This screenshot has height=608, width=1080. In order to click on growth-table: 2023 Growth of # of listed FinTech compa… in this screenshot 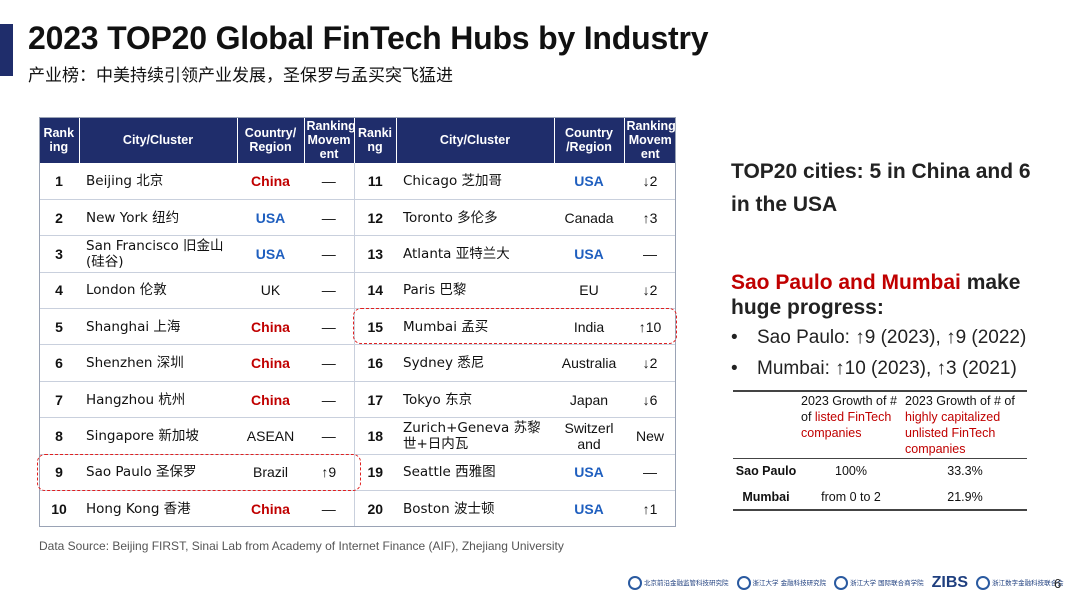, I will do `click(880, 450)`.